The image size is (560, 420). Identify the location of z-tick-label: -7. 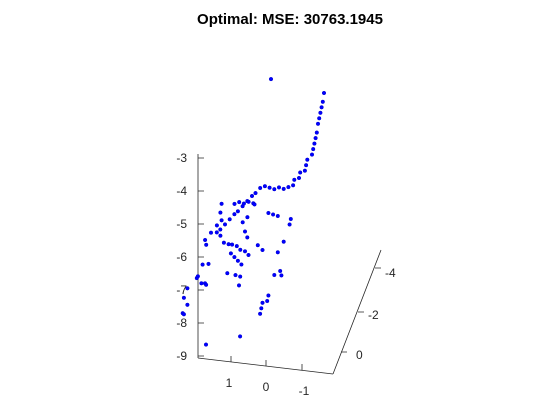
(181, 290).